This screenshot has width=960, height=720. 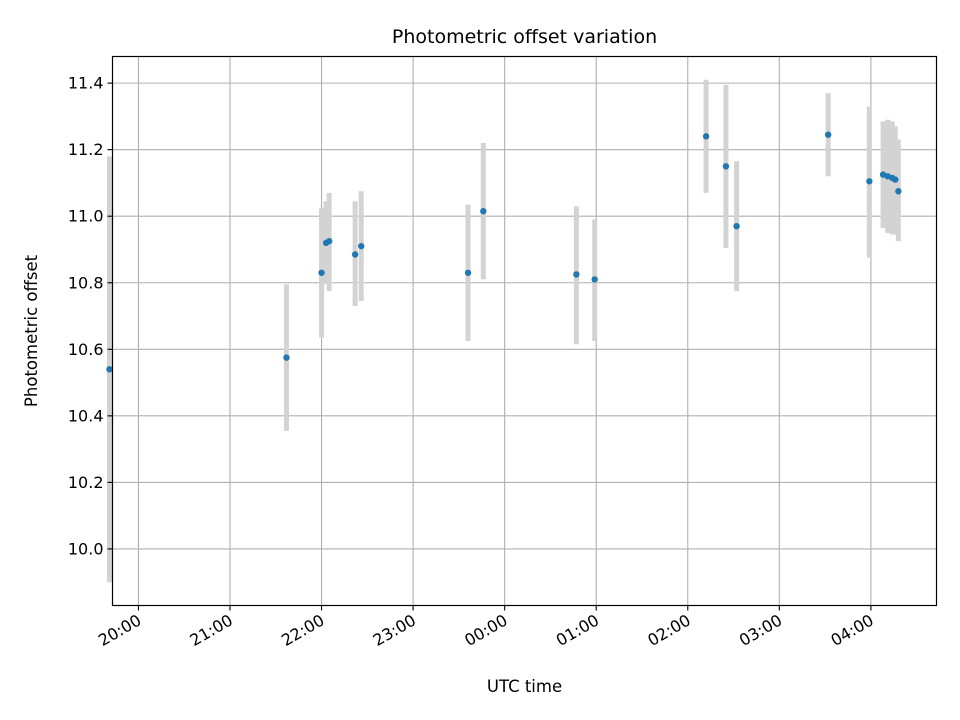 I want to click on chart-title: Photometric offset variation, so click(x=524, y=37).